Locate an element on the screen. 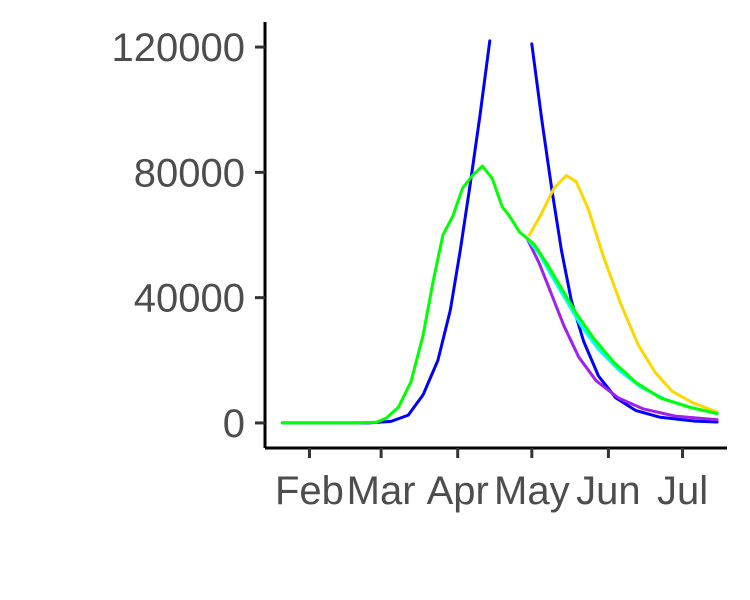 Image resolution: width=750 pixels, height=600 pixels. y-tick-label-2: 80000 is located at coordinates (189, 173).